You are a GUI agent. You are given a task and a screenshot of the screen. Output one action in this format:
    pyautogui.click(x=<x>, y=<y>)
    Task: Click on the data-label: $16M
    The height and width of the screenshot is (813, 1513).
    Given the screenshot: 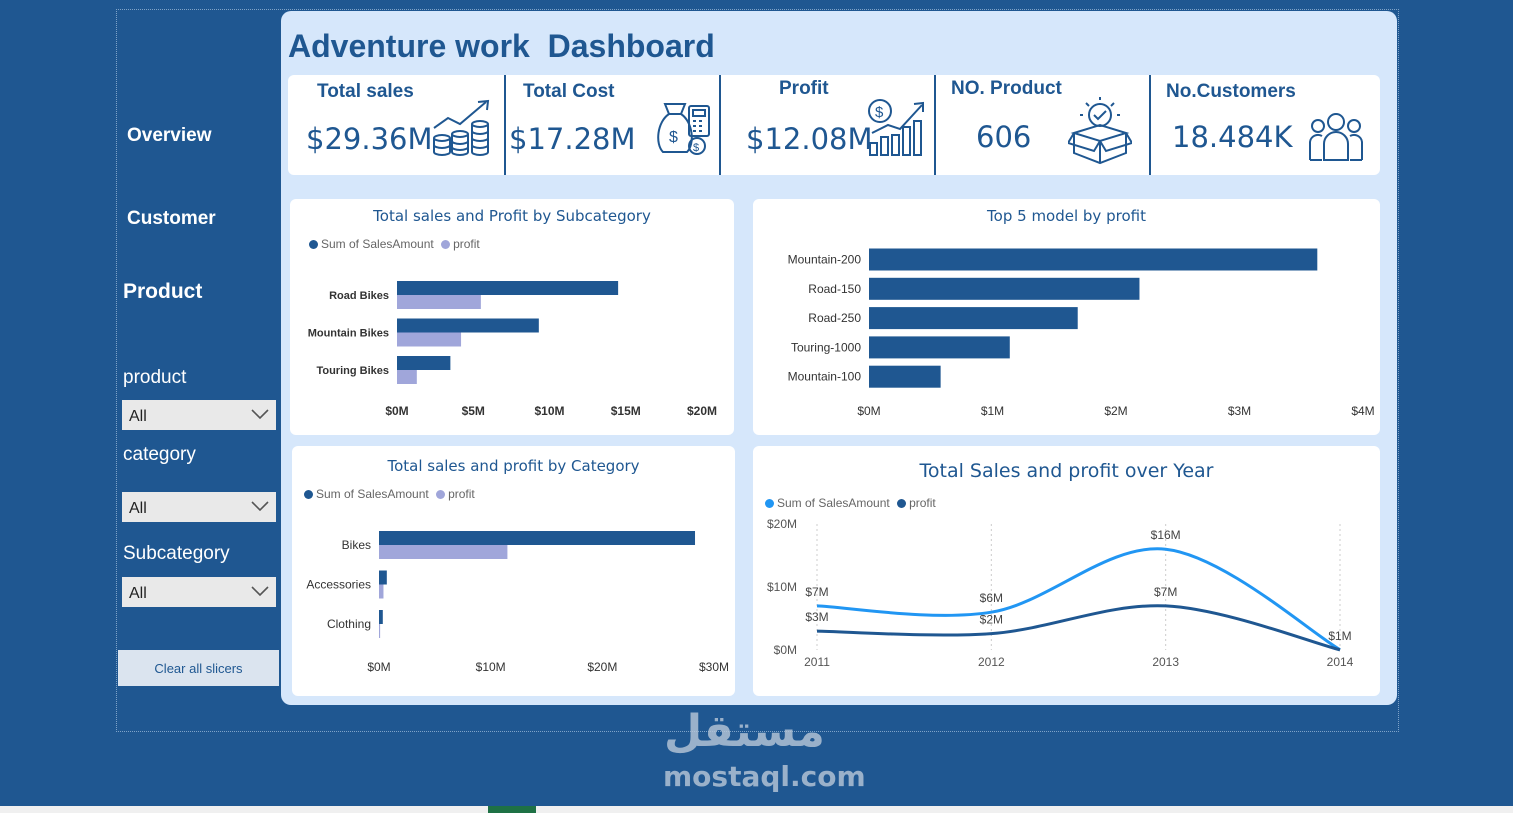 What is the action you would take?
    pyautogui.click(x=1166, y=535)
    